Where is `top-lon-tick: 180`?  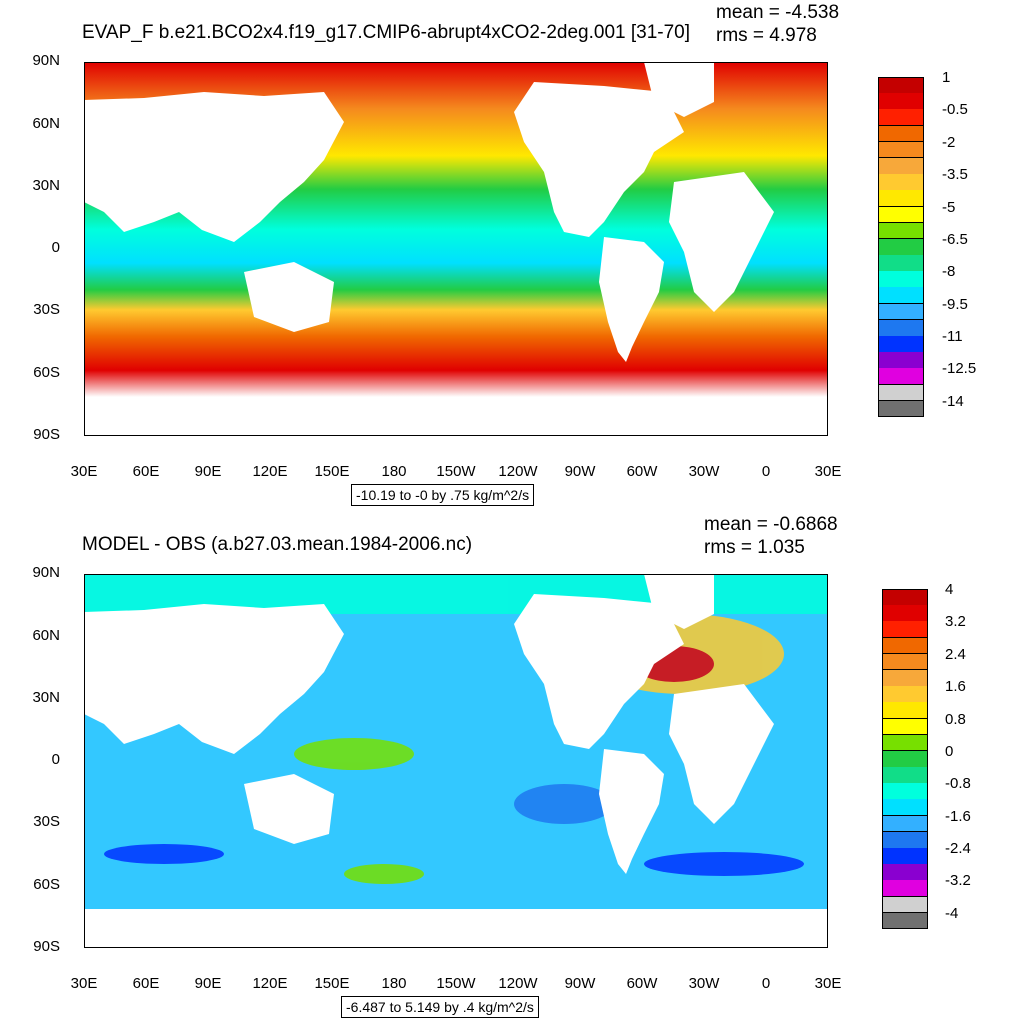 top-lon-tick: 180 is located at coordinates (394, 471).